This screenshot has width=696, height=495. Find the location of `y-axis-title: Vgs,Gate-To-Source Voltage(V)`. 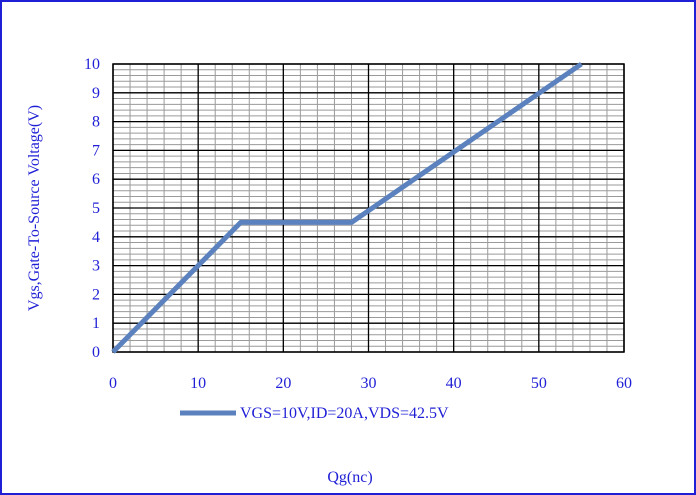

y-axis-title: Vgs,Gate-To-Source Voltage(V) is located at coordinates (34, 208).